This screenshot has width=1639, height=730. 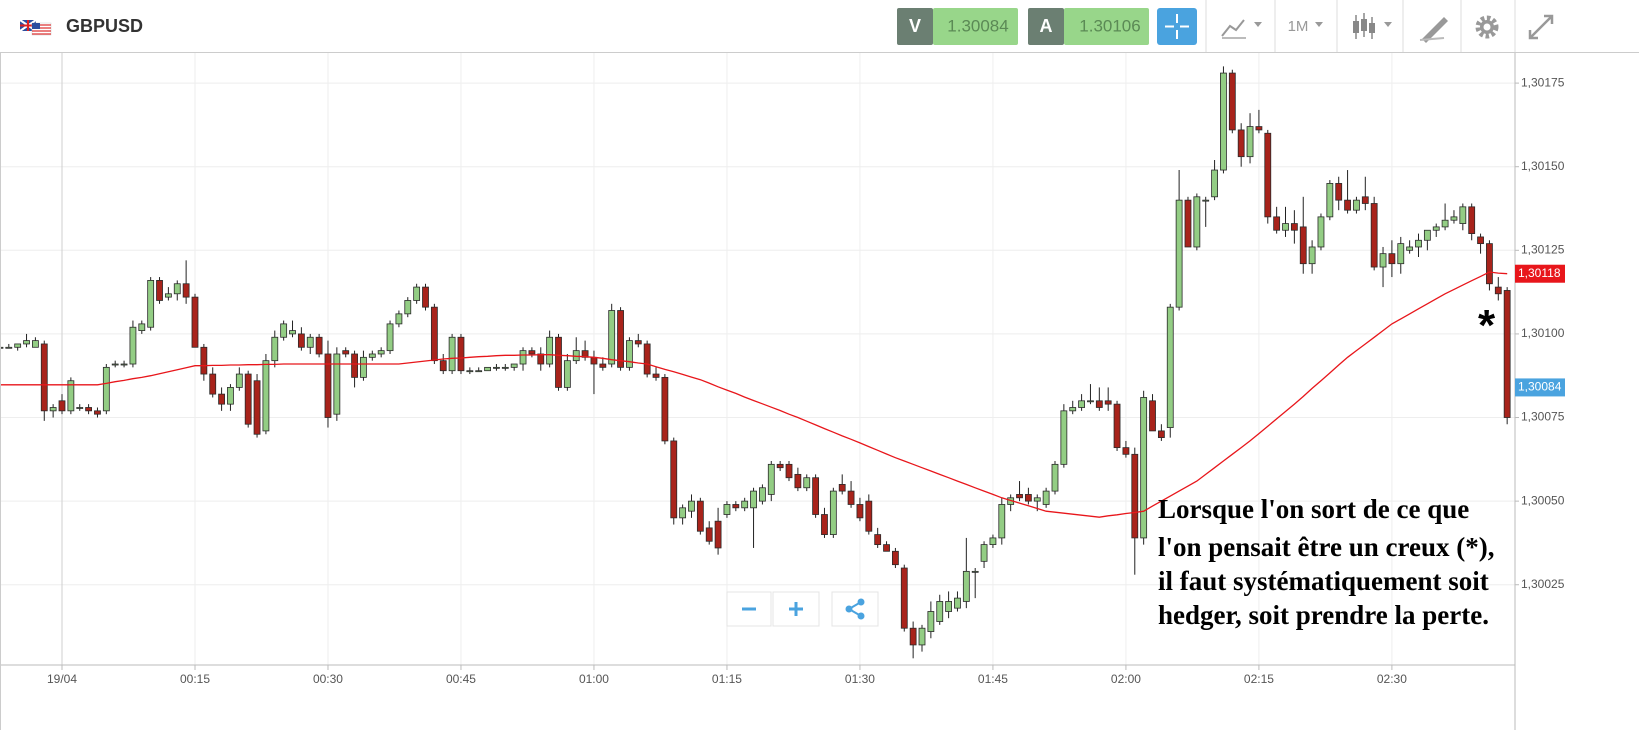 What do you see at coordinates (1177, 26) in the screenshot?
I see `crosshair-button` at bounding box center [1177, 26].